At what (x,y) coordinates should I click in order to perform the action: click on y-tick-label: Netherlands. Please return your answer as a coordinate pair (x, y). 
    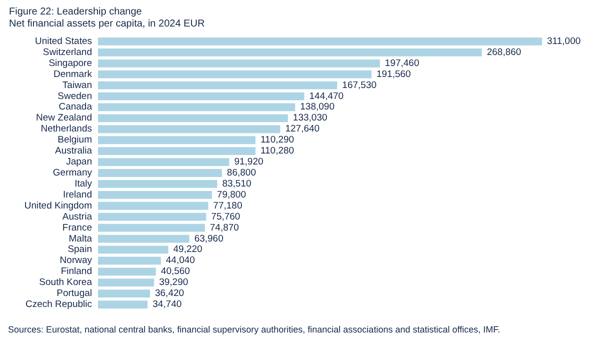
    Looking at the image, I should click on (66, 129).